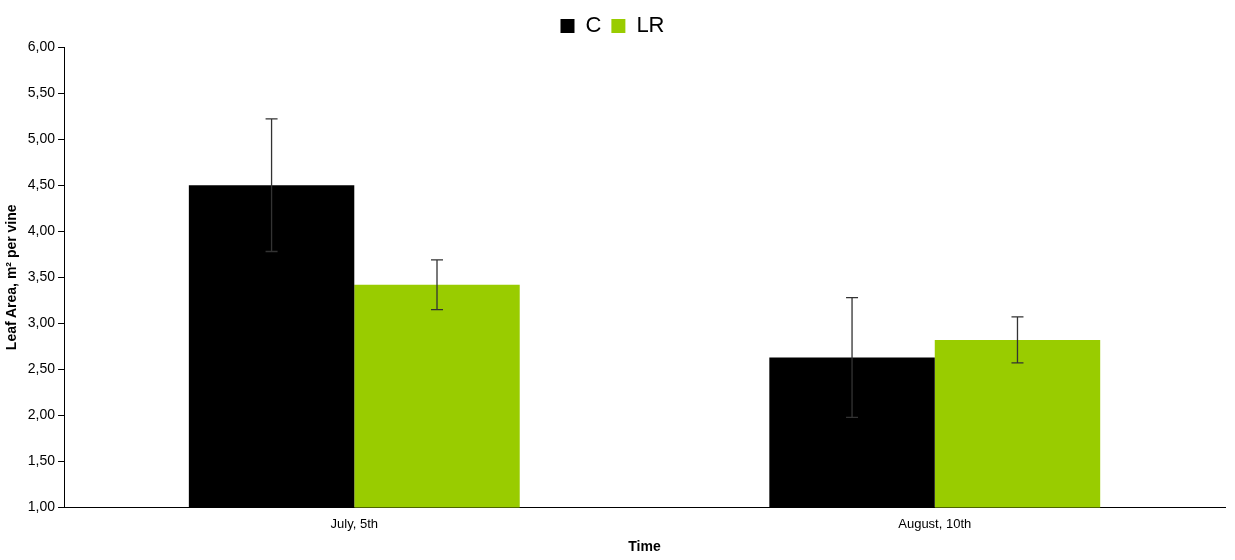 The width and height of the screenshot is (1235, 560). I want to click on y-tick-label: 3,50, so click(41, 276).